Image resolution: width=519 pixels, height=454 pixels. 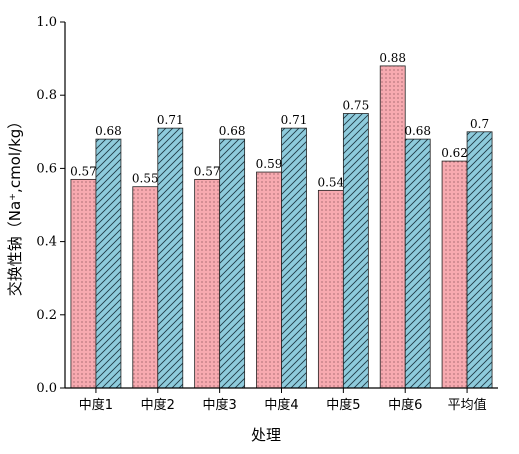 I want to click on data-label: 0.62, so click(x=454, y=153).